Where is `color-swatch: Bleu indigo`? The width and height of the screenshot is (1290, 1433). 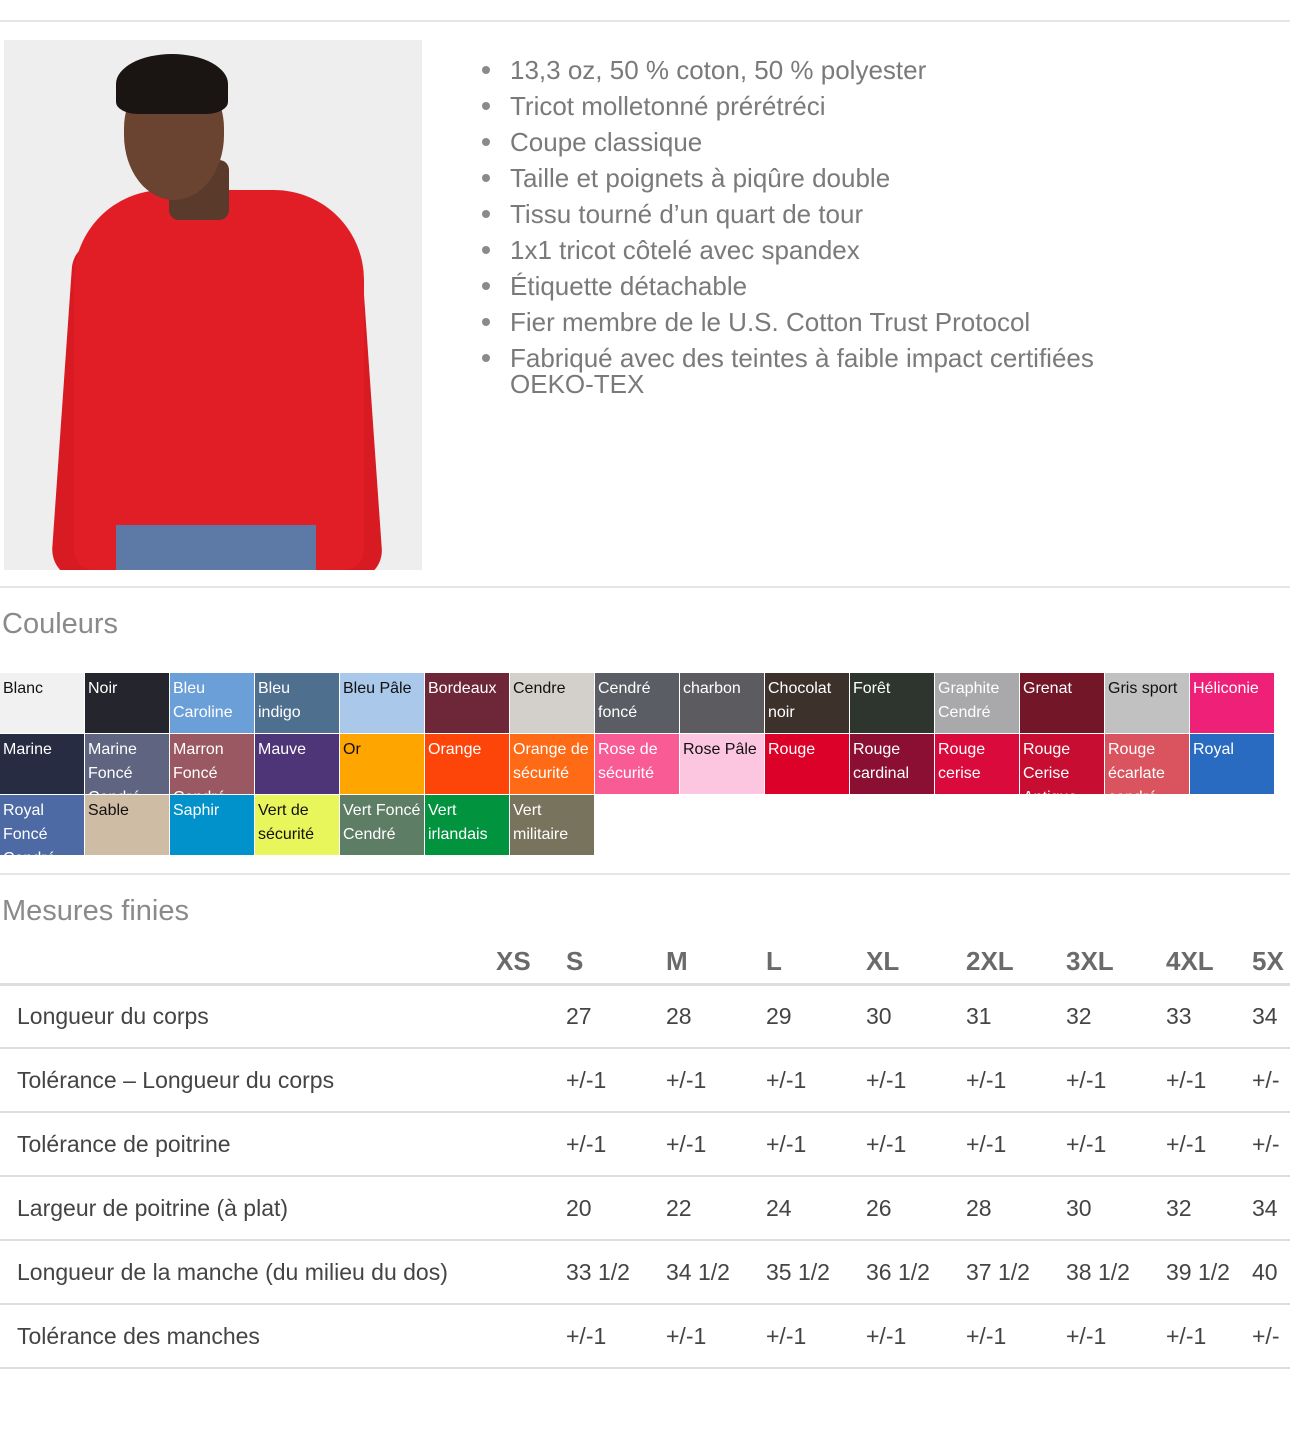 color-swatch: Bleu indigo is located at coordinates (297, 703).